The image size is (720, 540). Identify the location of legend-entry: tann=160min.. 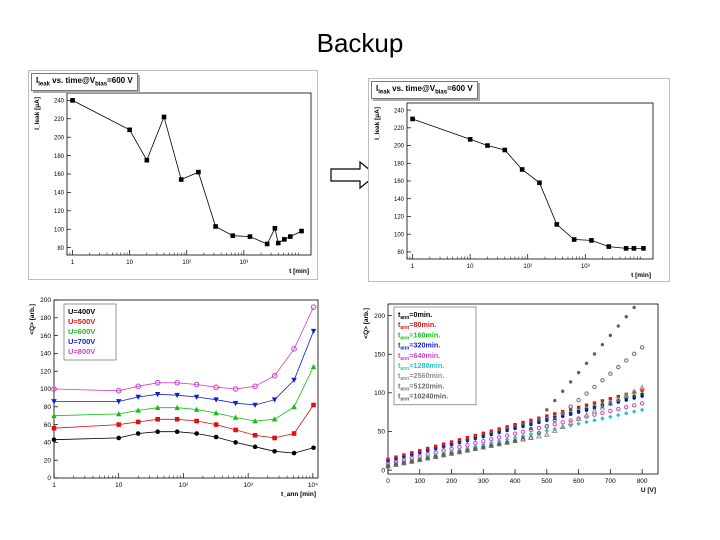
(419, 335).